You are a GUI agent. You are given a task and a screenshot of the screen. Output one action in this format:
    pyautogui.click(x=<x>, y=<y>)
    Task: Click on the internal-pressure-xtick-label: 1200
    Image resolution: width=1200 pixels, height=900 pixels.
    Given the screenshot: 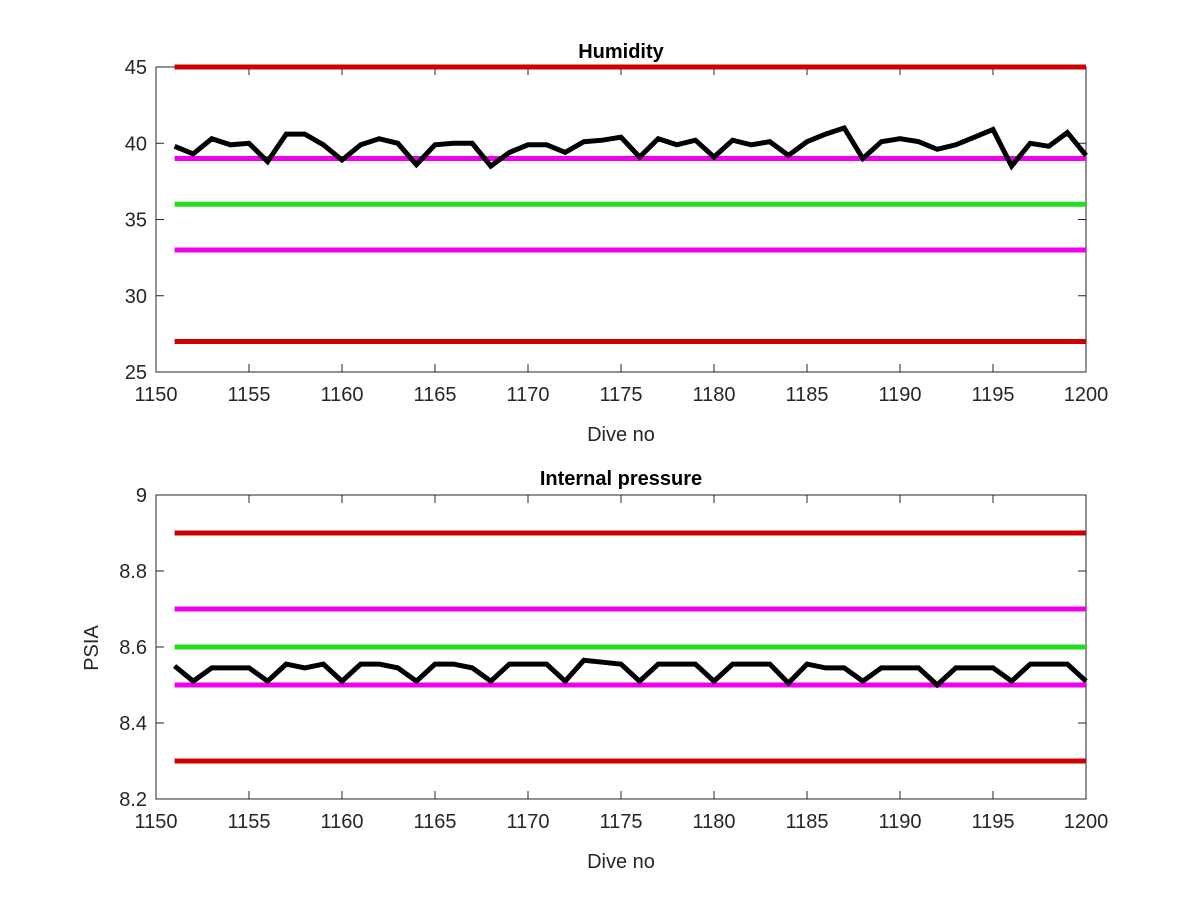 What is the action you would take?
    pyautogui.click(x=1086, y=822)
    